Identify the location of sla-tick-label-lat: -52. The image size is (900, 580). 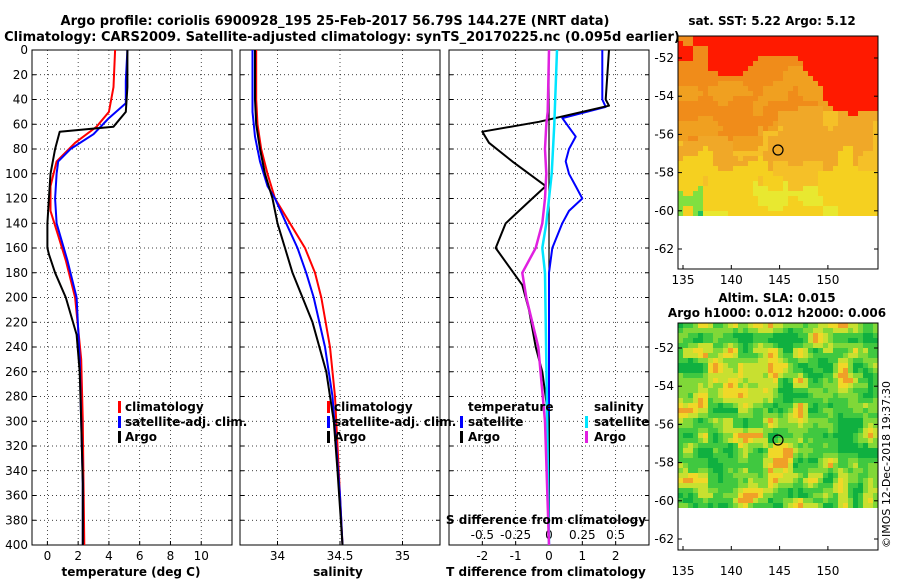
(664, 348).